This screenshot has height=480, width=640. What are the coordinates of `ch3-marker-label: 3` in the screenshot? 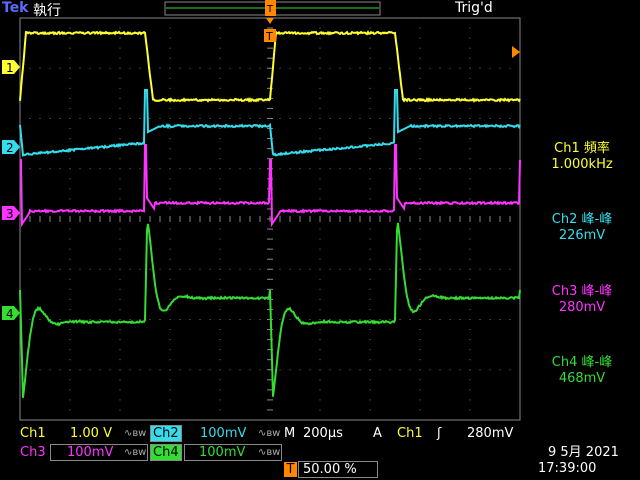 It's located at (10, 214).